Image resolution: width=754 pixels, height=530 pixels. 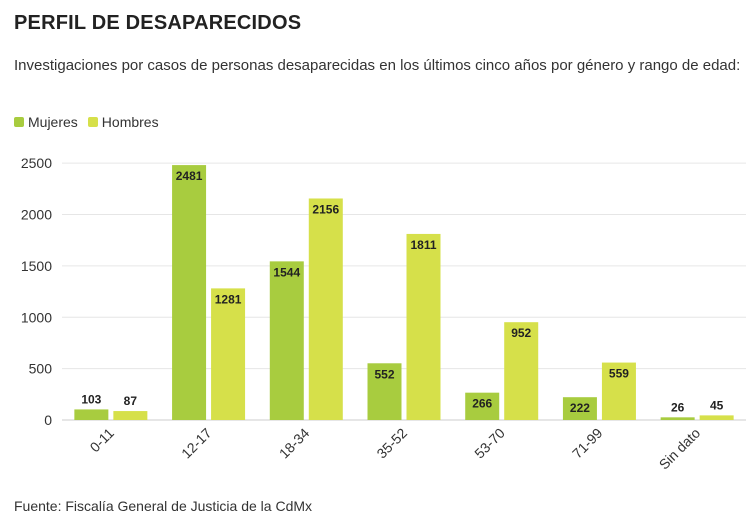 I want to click on y-tick-label: 2500, so click(x=36, y=163).